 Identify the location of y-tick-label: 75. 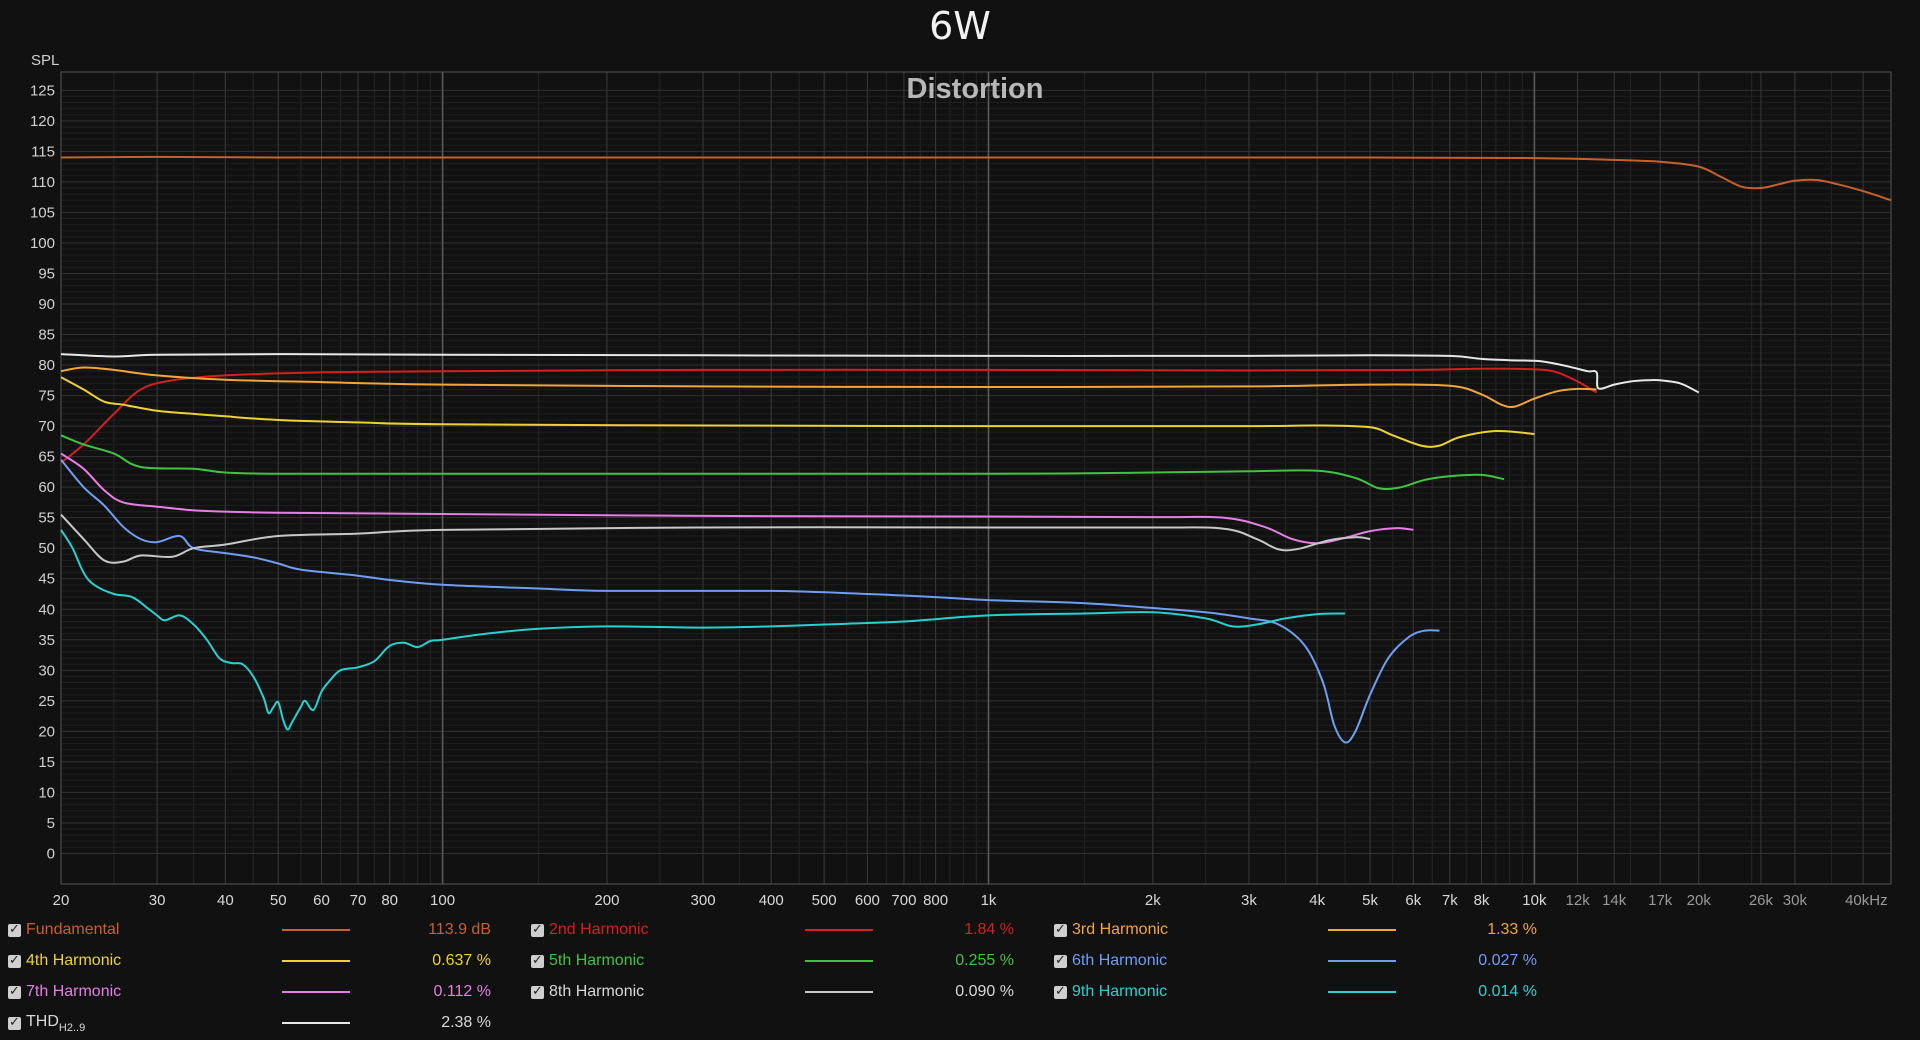
(46, 396).